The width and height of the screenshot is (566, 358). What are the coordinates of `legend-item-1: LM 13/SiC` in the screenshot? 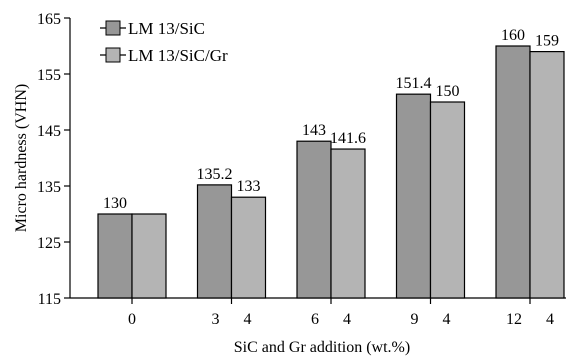 It's located at (152, 28).